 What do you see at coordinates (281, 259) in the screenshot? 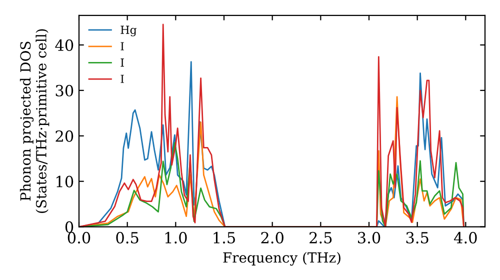
I see `x-axis-title: Frequency (THz)` at bounding box center [281, 259].